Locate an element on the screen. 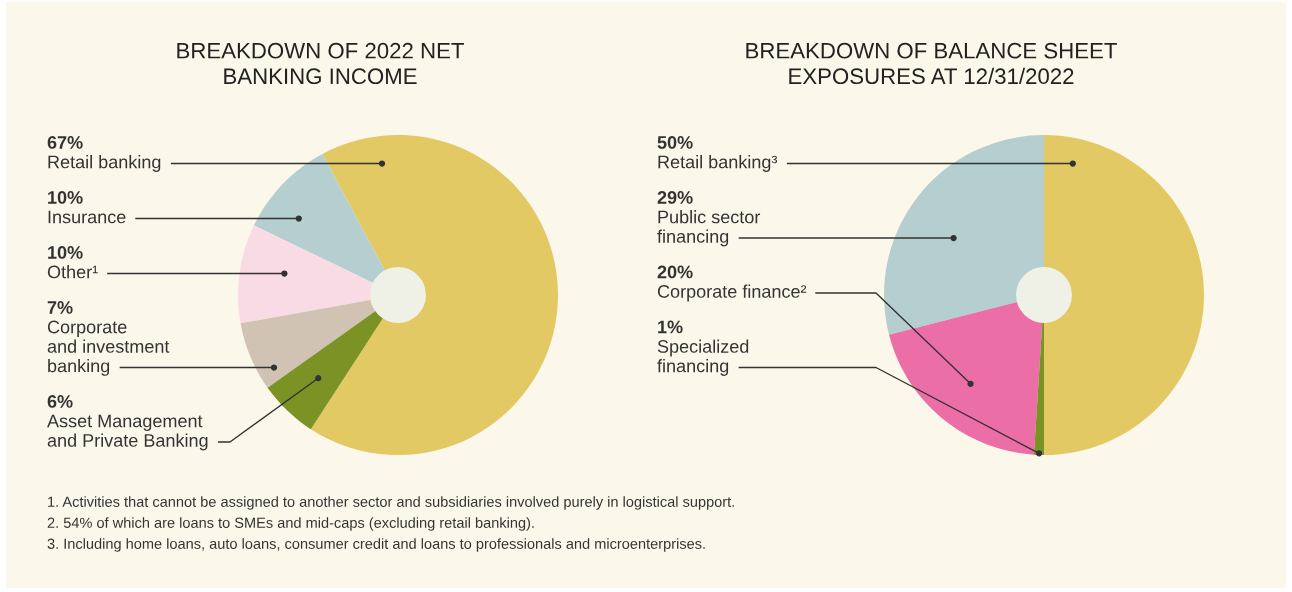 This screenshot has height=592, width=1292. data-label: 6% is located at coordinates (60, 401).